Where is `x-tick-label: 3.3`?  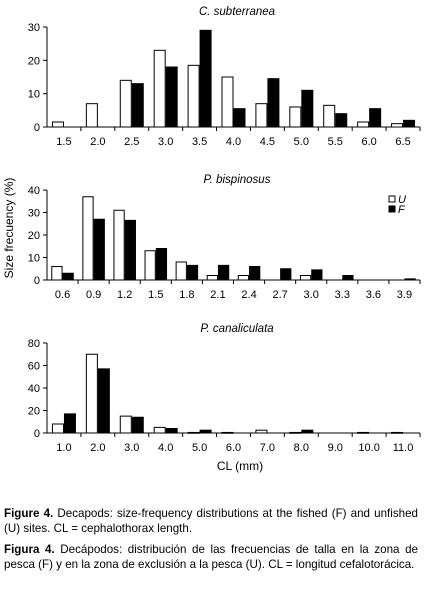
x-tick-label: 3.3 is located at coordinates (342, 295).